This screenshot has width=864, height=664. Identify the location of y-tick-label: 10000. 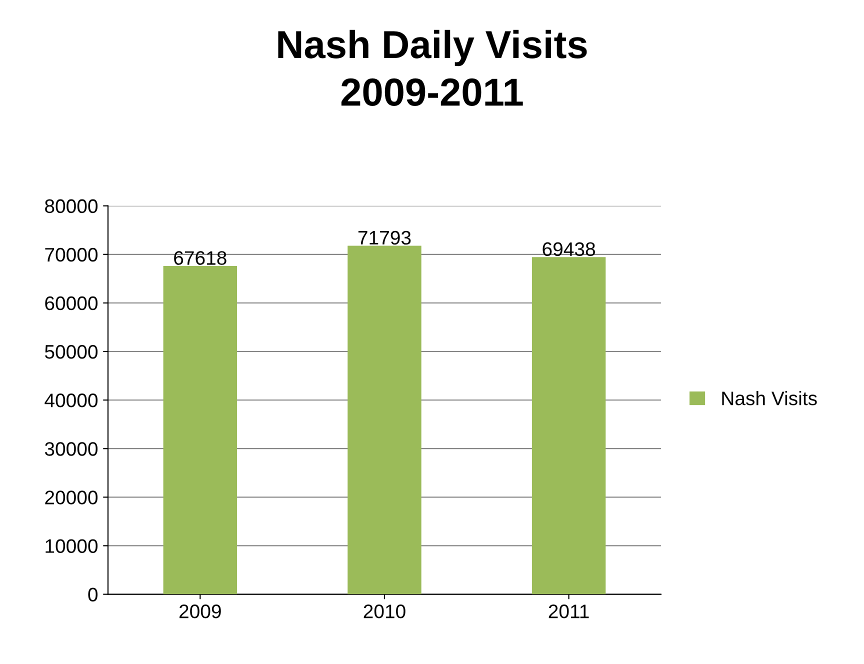
(72, 546).